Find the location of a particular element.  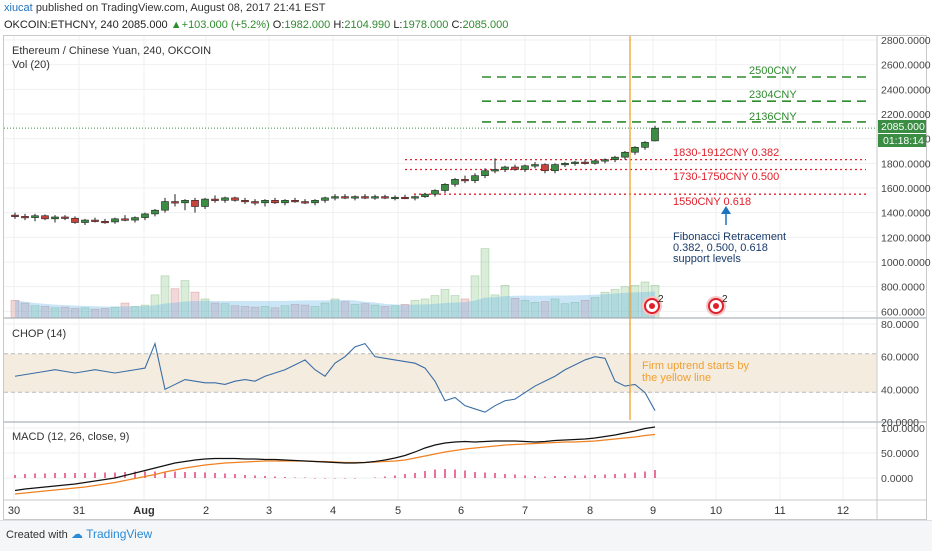

time-tick-label: 31 is located at coordinates (79, 511).